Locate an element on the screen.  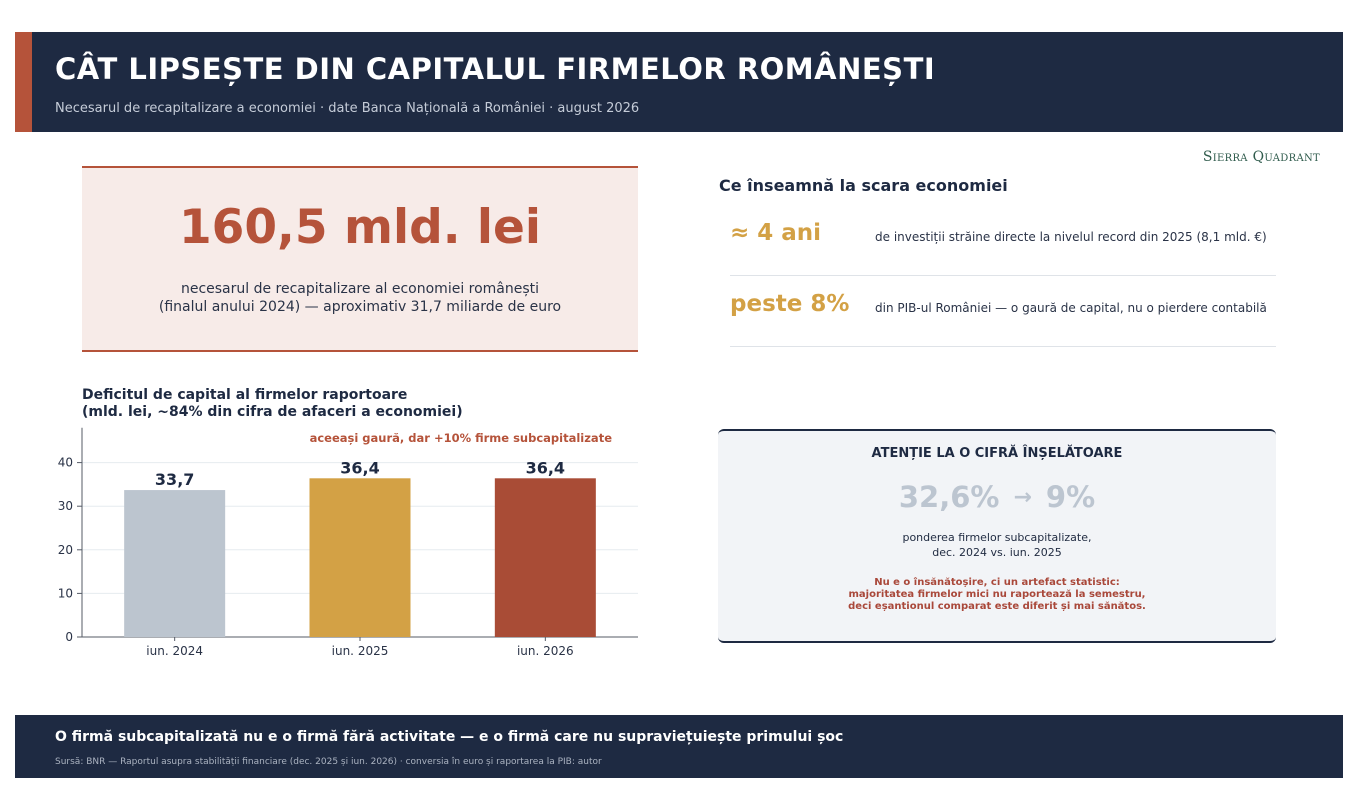
y-tick-label: 30 is located at coordinates (65, 506).